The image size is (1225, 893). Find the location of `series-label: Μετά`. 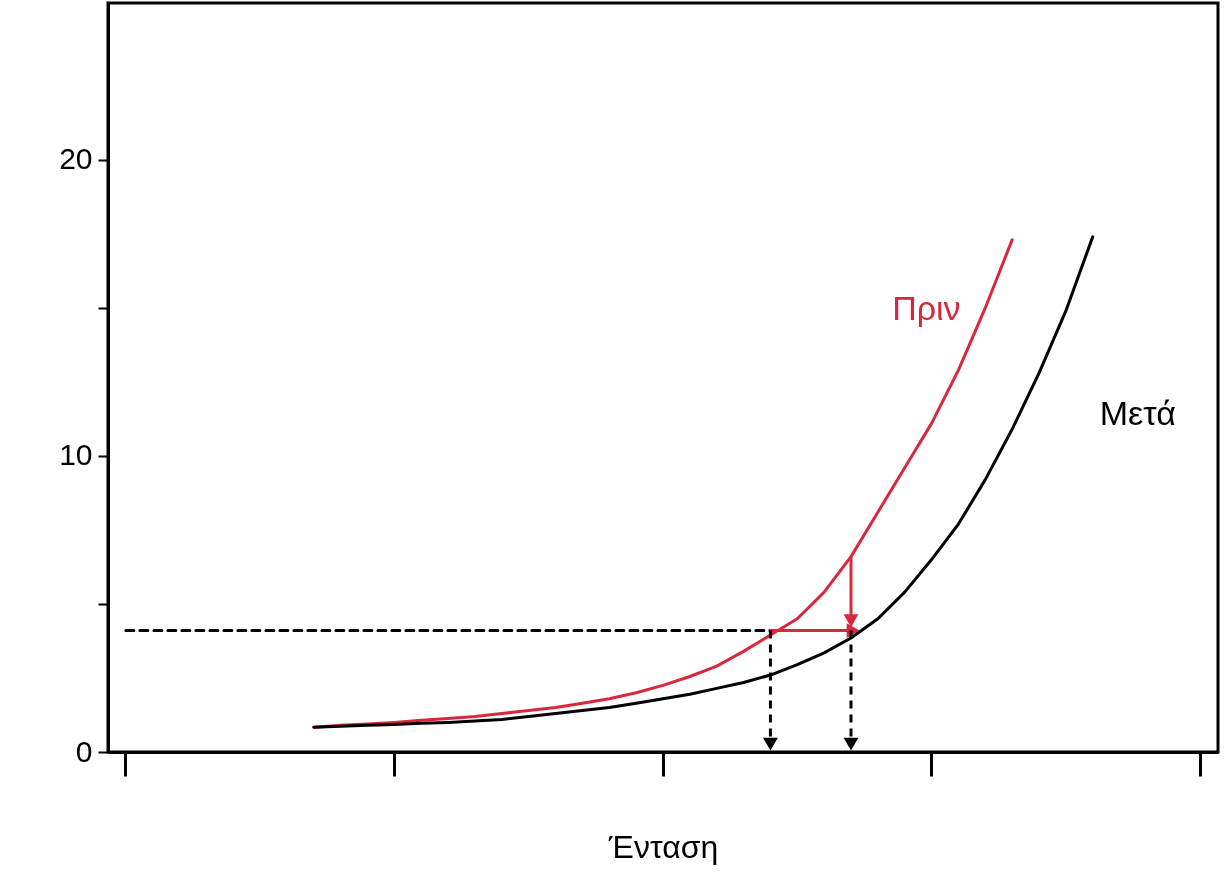

series-label: Μετά is located at coordinates (1137, 412).